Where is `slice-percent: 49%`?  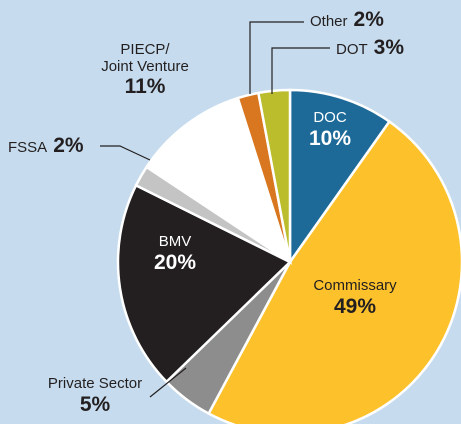 slice-percent: 49% is located at coordinates (355, 306).